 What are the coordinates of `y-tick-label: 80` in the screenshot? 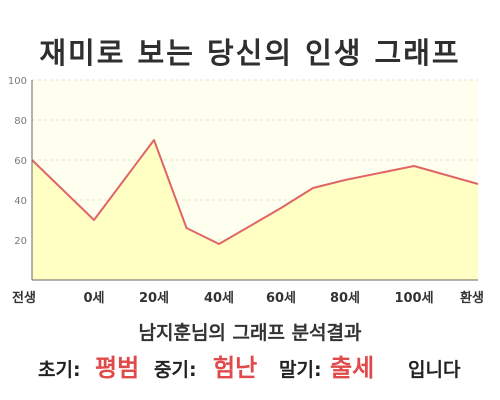 It's located at (20, 121).